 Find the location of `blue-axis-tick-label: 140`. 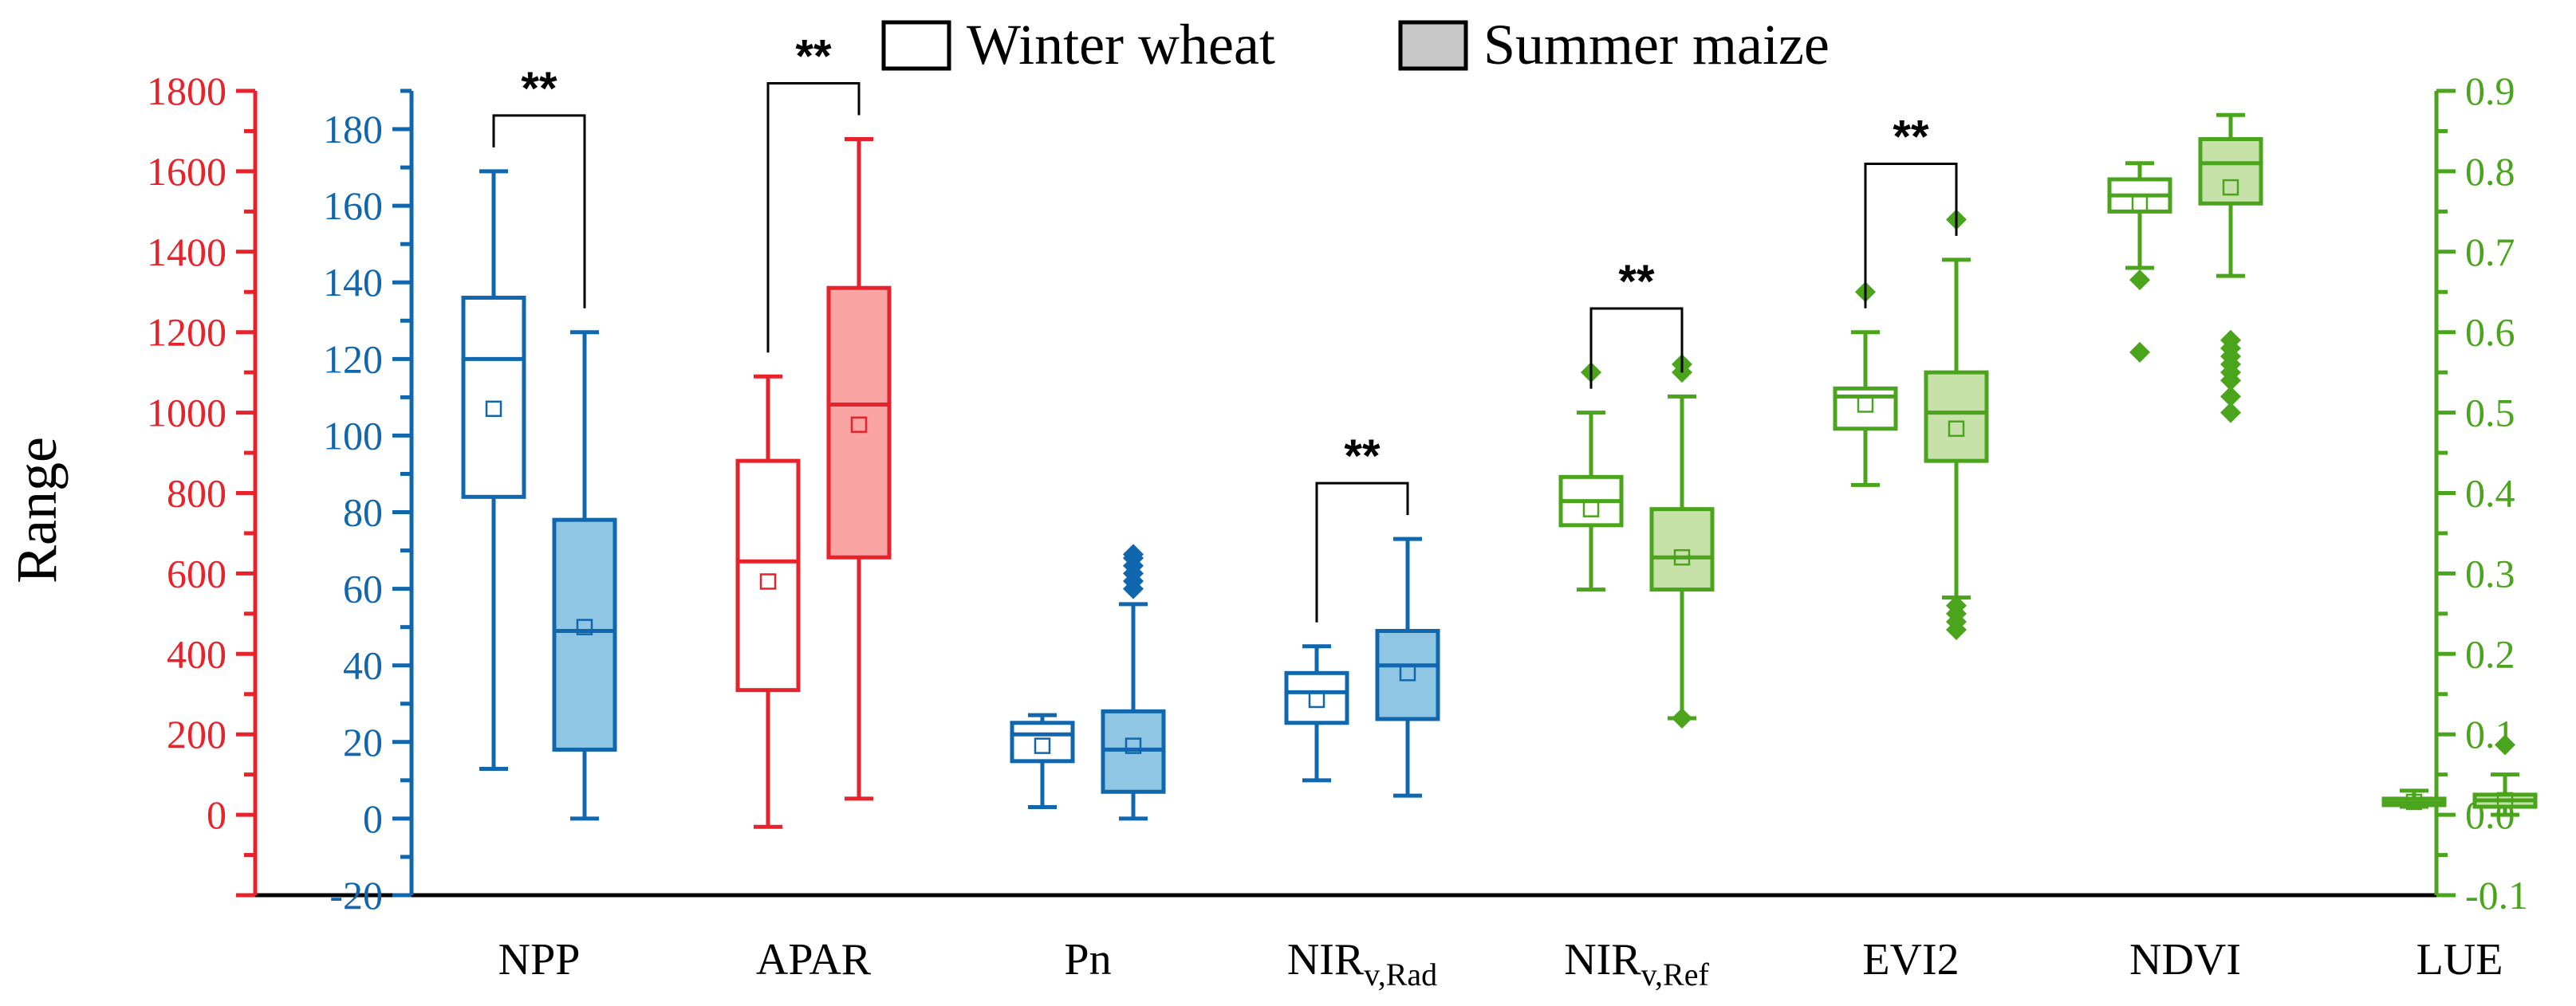

blue-axis-tick-label: 140 is located at coordinates (353, 282).